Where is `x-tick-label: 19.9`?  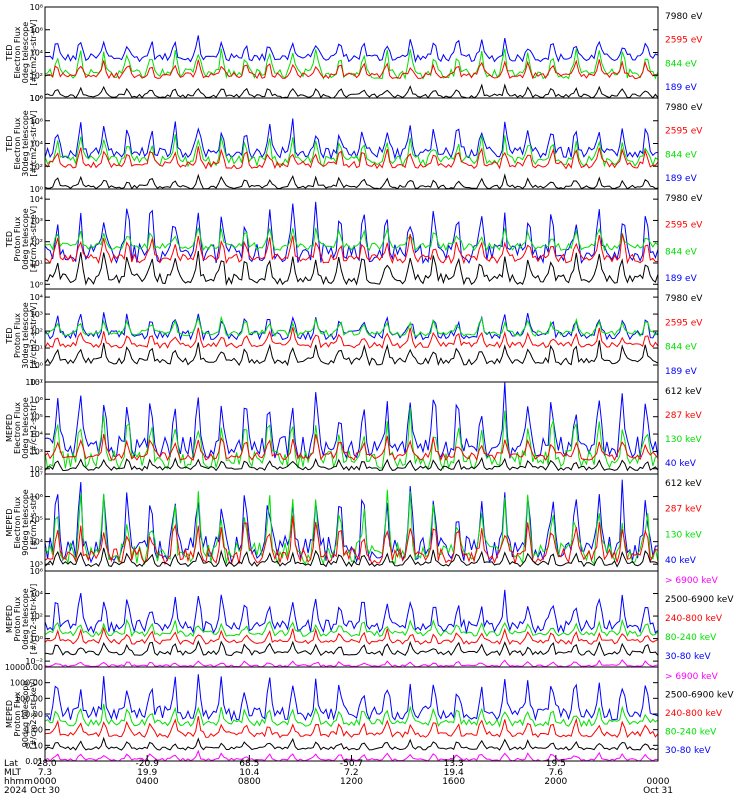
x-tick-label: 19.9 is located at coordinates (147, 773).